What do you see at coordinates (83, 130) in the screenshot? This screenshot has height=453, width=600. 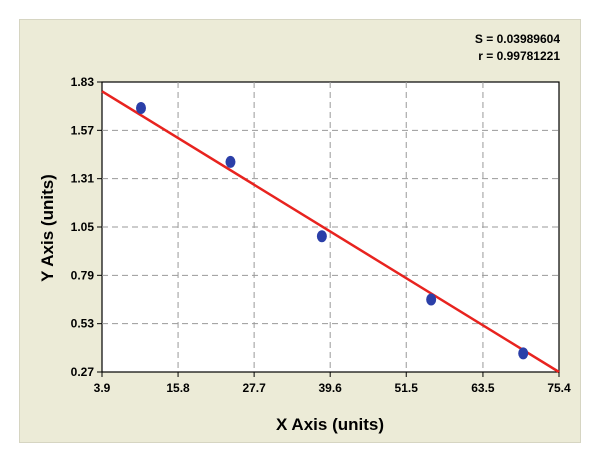 I see `y-tick-label: 1.57` at bounding box center [83, 130].